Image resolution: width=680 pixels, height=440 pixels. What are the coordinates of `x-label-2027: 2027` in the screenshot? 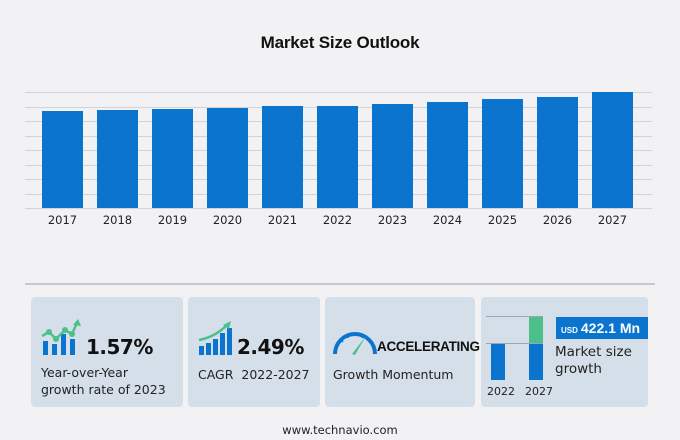 It's located at (612, 220).